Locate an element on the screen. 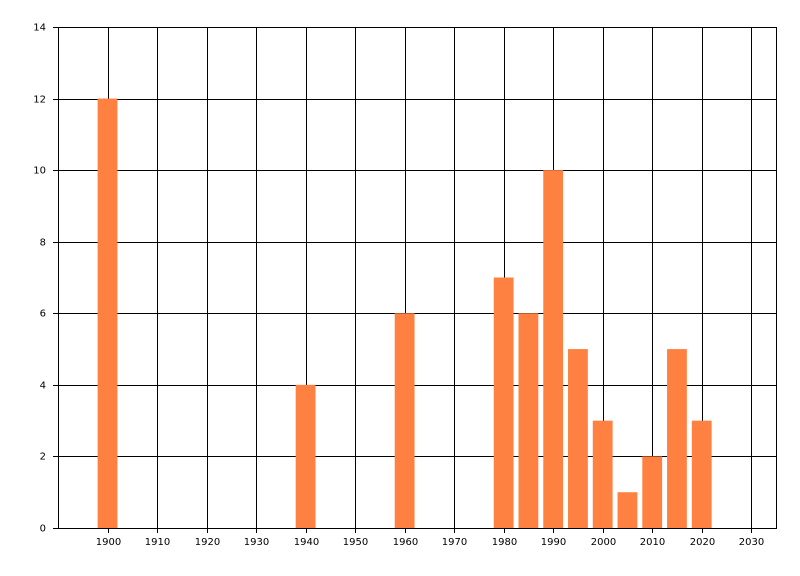 This screenshot has height=576, width=800. y-tick-label: 6 is located at coordinates (43, 314).